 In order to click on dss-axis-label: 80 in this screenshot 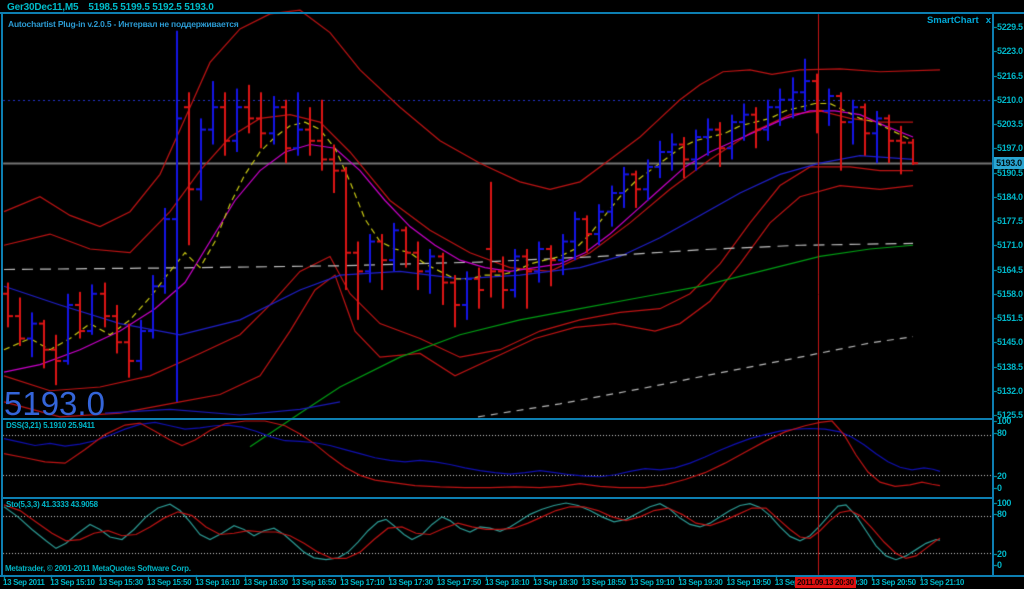, I will do `click(1002, 433)`.